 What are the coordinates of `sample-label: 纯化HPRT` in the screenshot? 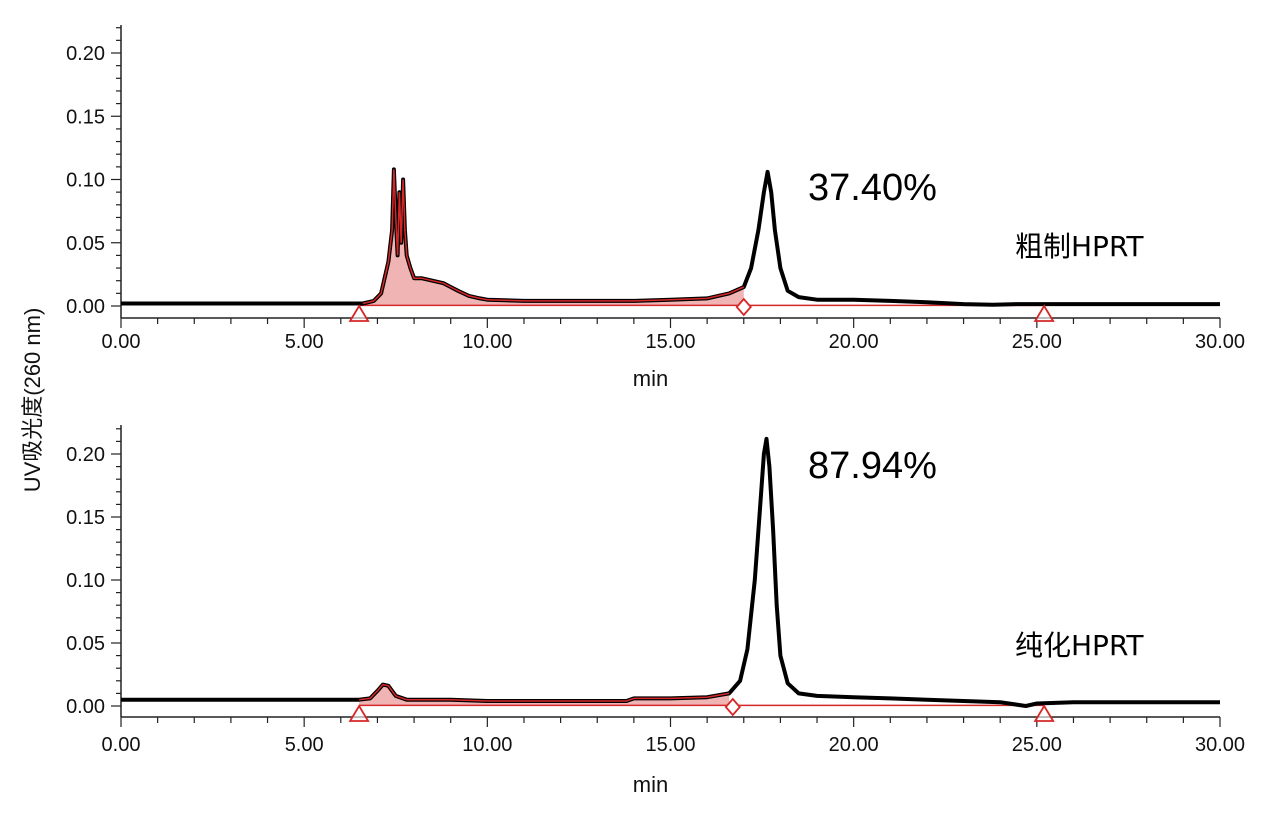 It's located at (1079, 645).